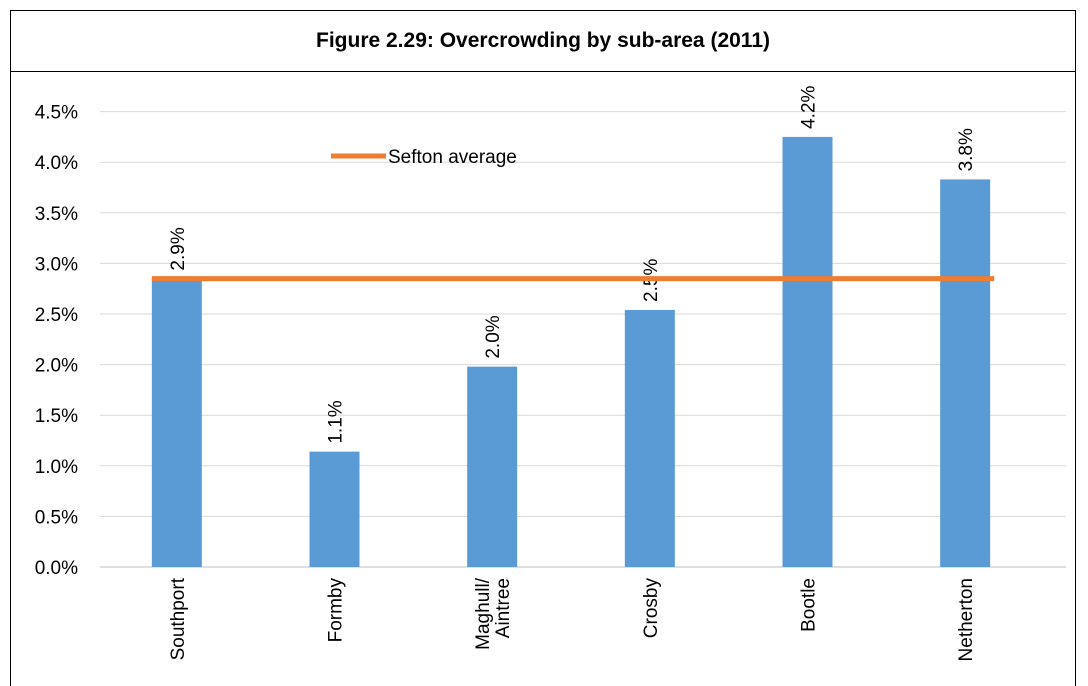 This screenshot has width=1088, height=686. What do you see at coordinates (56, 264) in the screenshot?
I see `y-tick-label: 3.0%` at bounding box center [56, 264].